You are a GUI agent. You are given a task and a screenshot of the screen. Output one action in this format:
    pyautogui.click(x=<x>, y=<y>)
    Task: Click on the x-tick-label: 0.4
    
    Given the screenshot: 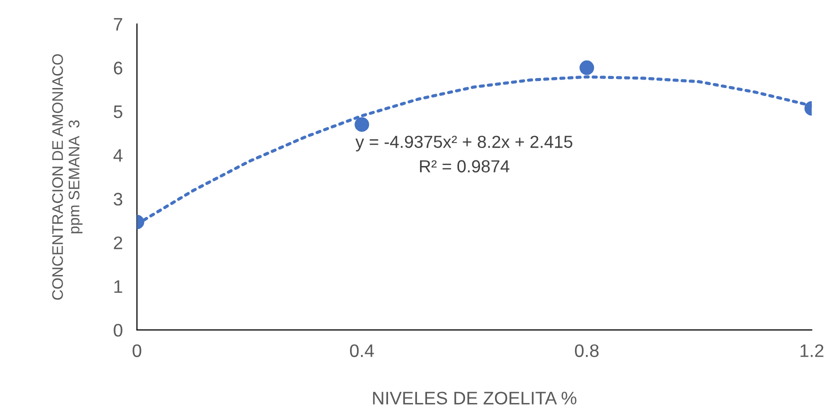 What is the action you would take?
    pyautogui.click(x=362, y=351)
    